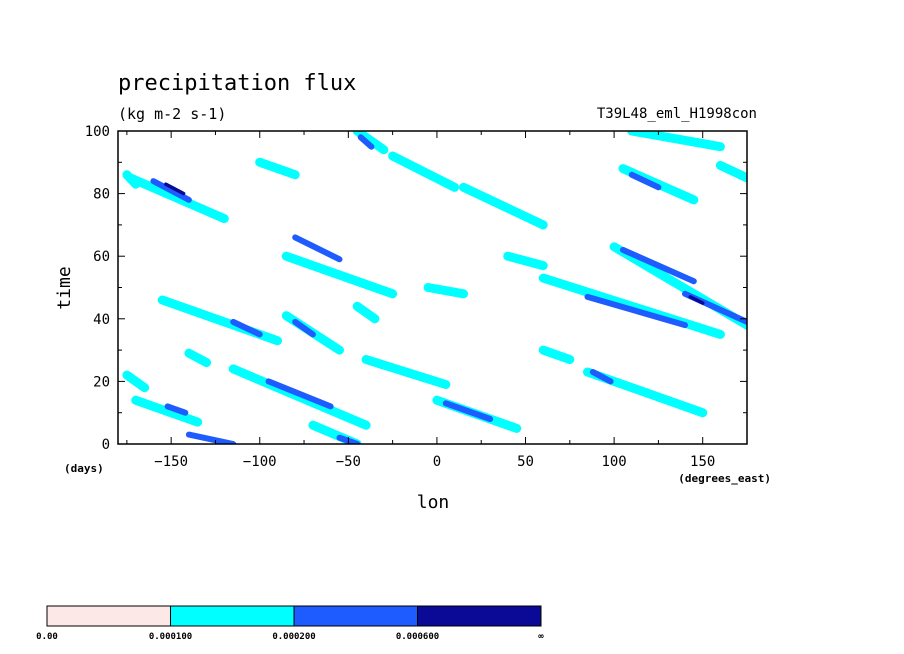  I want to click on colorbar-label: ∞, so click(541, 637).